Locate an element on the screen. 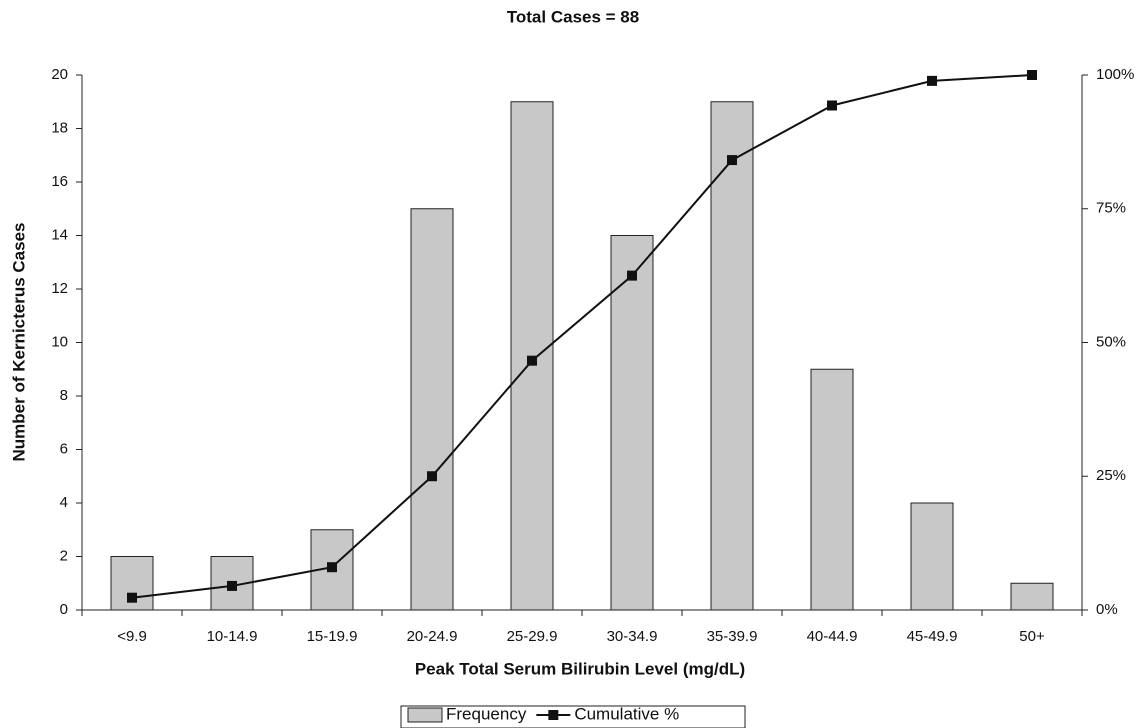  y-tick-label: 18 is located at coordinates (59, 127).